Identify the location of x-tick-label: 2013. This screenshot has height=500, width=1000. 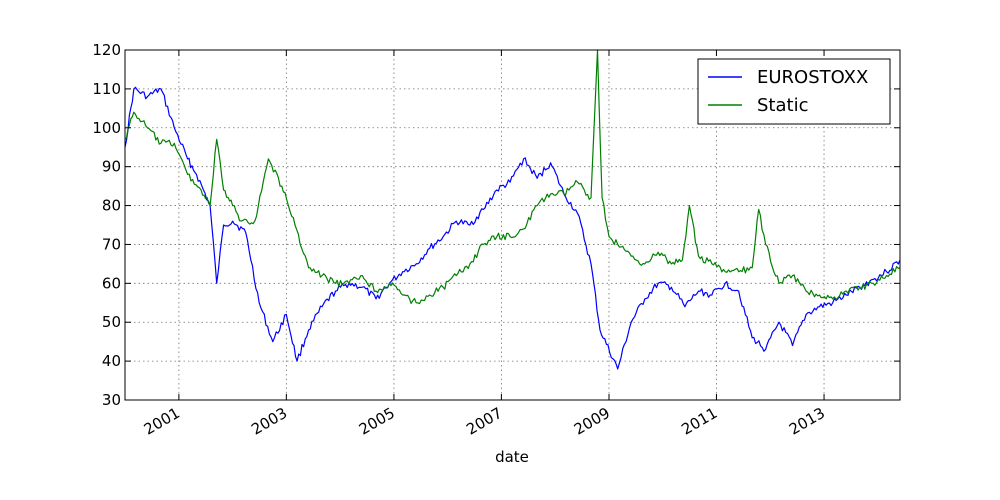
(807, 421).